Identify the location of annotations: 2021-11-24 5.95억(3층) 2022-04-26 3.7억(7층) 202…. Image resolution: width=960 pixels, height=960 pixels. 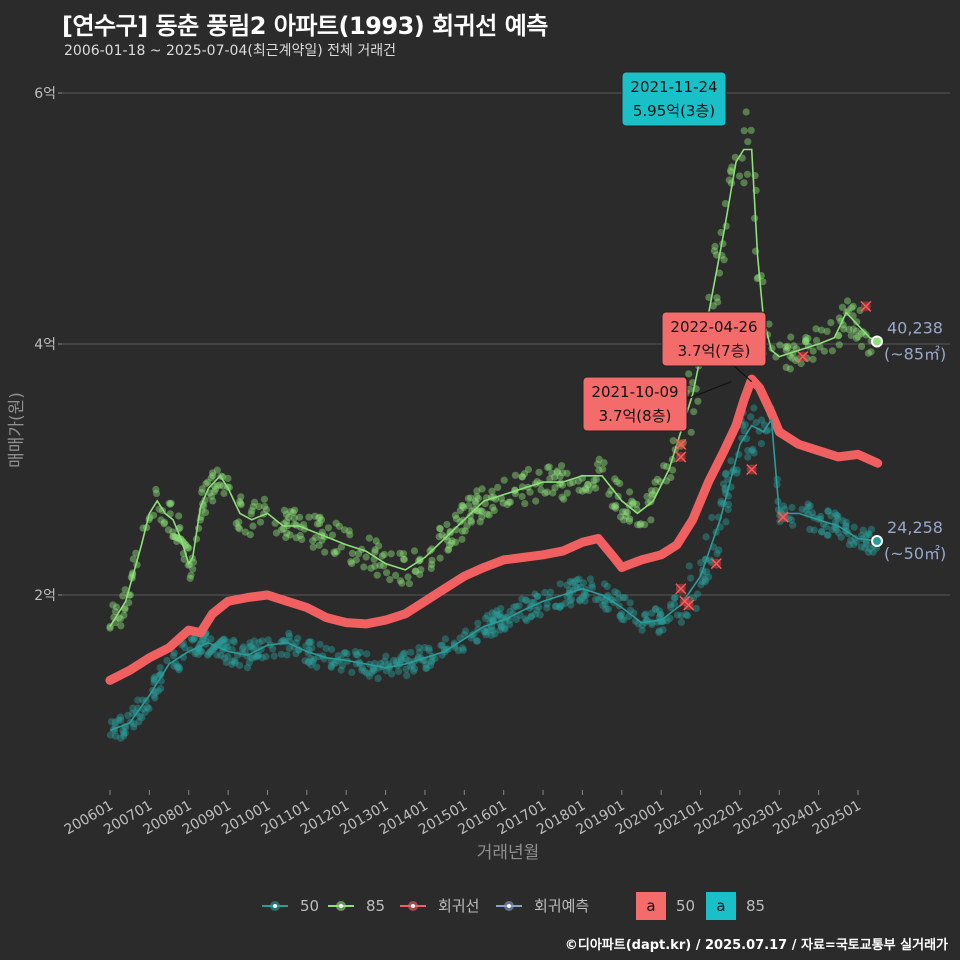
(674, 251).